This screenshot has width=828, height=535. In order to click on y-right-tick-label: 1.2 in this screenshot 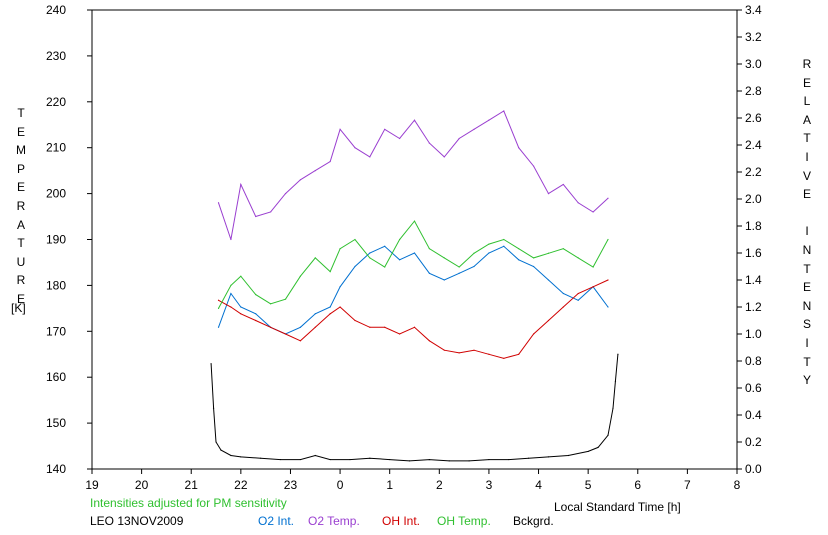, I will do `click(753, 307)`.